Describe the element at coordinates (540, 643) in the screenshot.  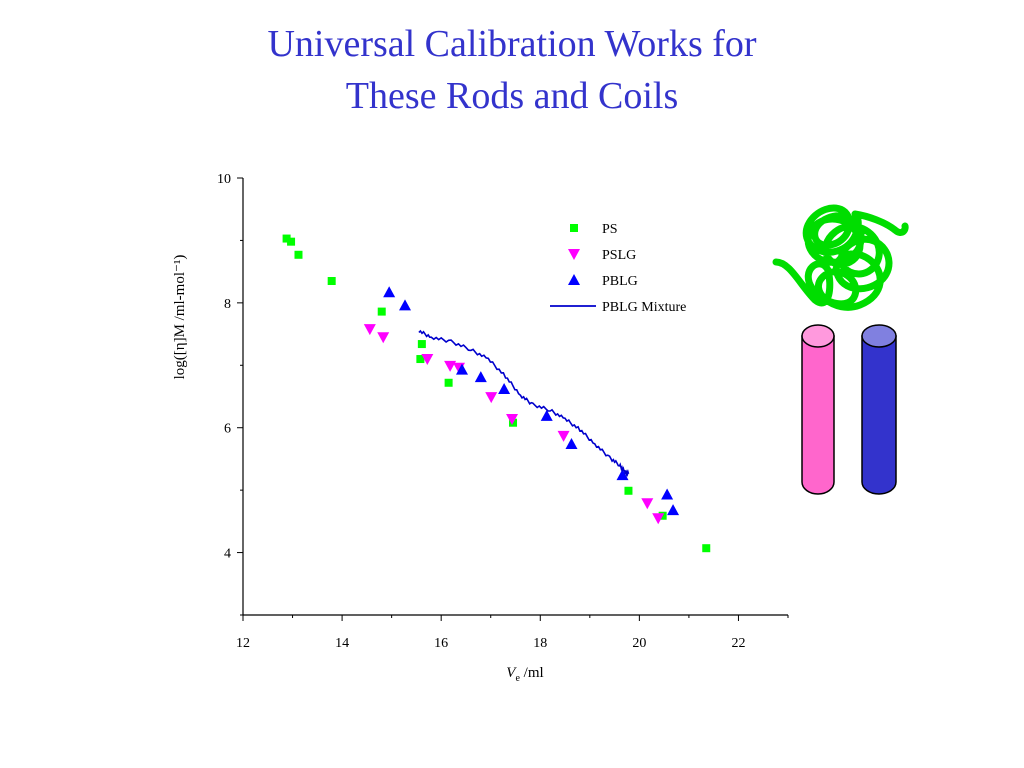
I see `x-tick-label: 18` at that location.